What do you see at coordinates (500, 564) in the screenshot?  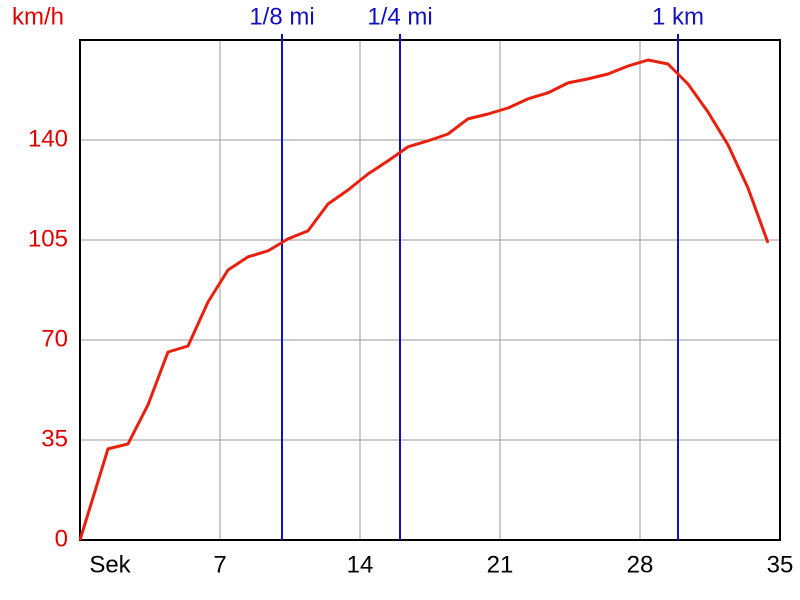 I see `x-tick-label: 21` at bounding box center [500, 564].